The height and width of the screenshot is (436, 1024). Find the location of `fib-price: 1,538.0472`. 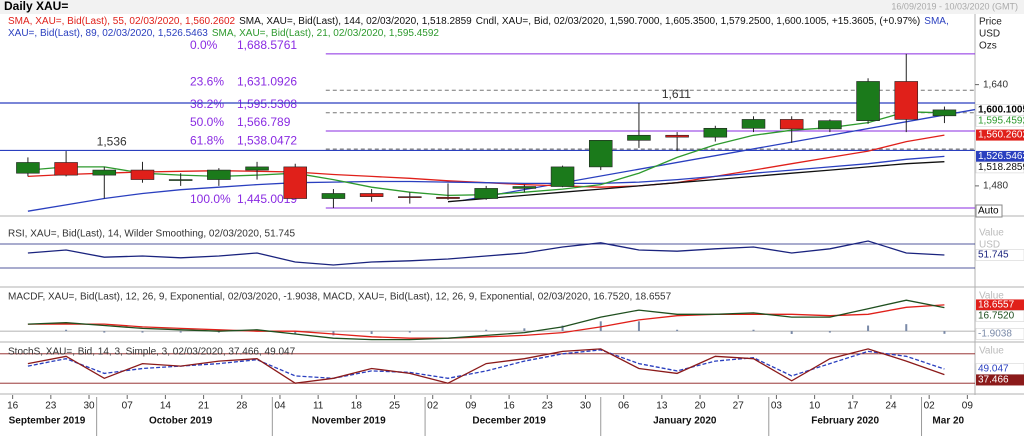

fib-price: 1,538.0472 is located at coordinates (267, 140).